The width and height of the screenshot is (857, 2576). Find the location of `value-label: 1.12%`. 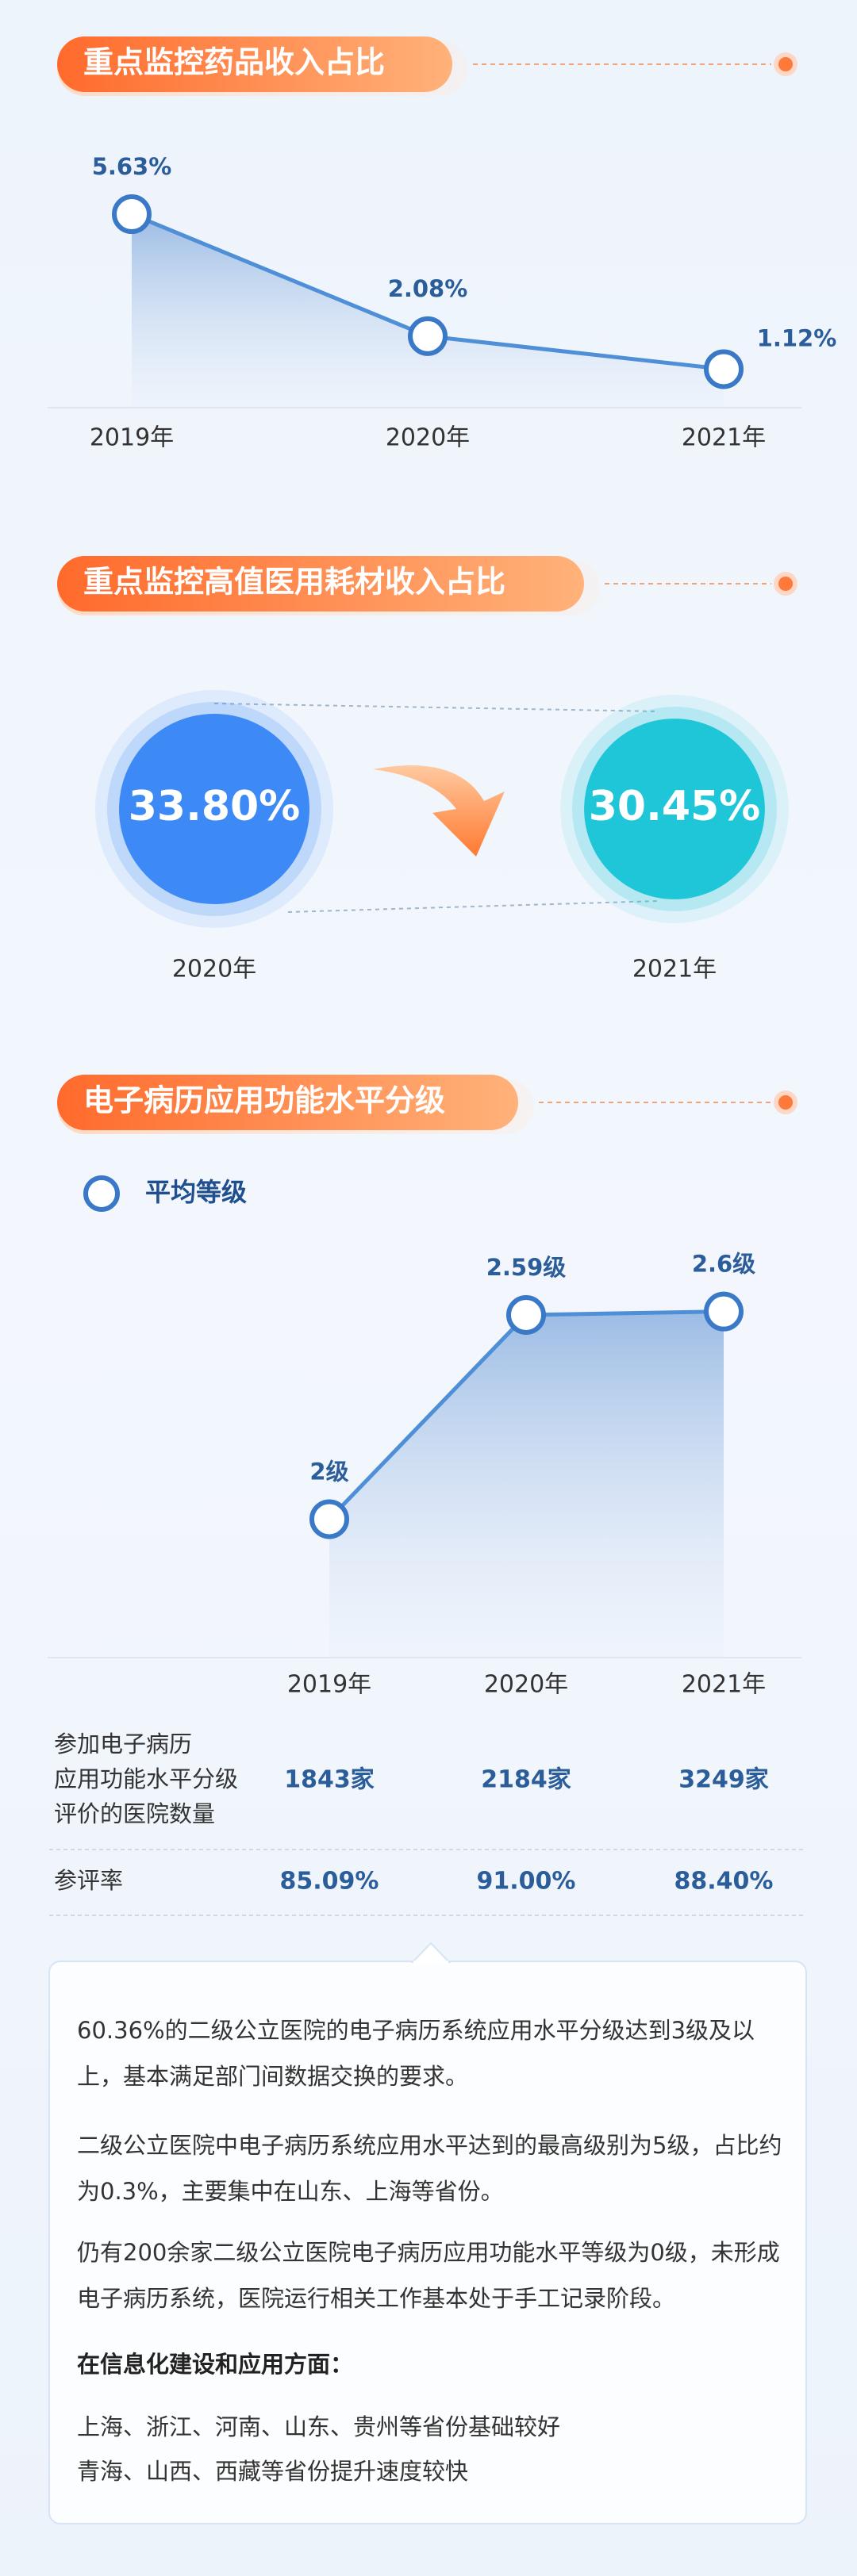

value-label: 1.12% is located at coordinates (797, 337).